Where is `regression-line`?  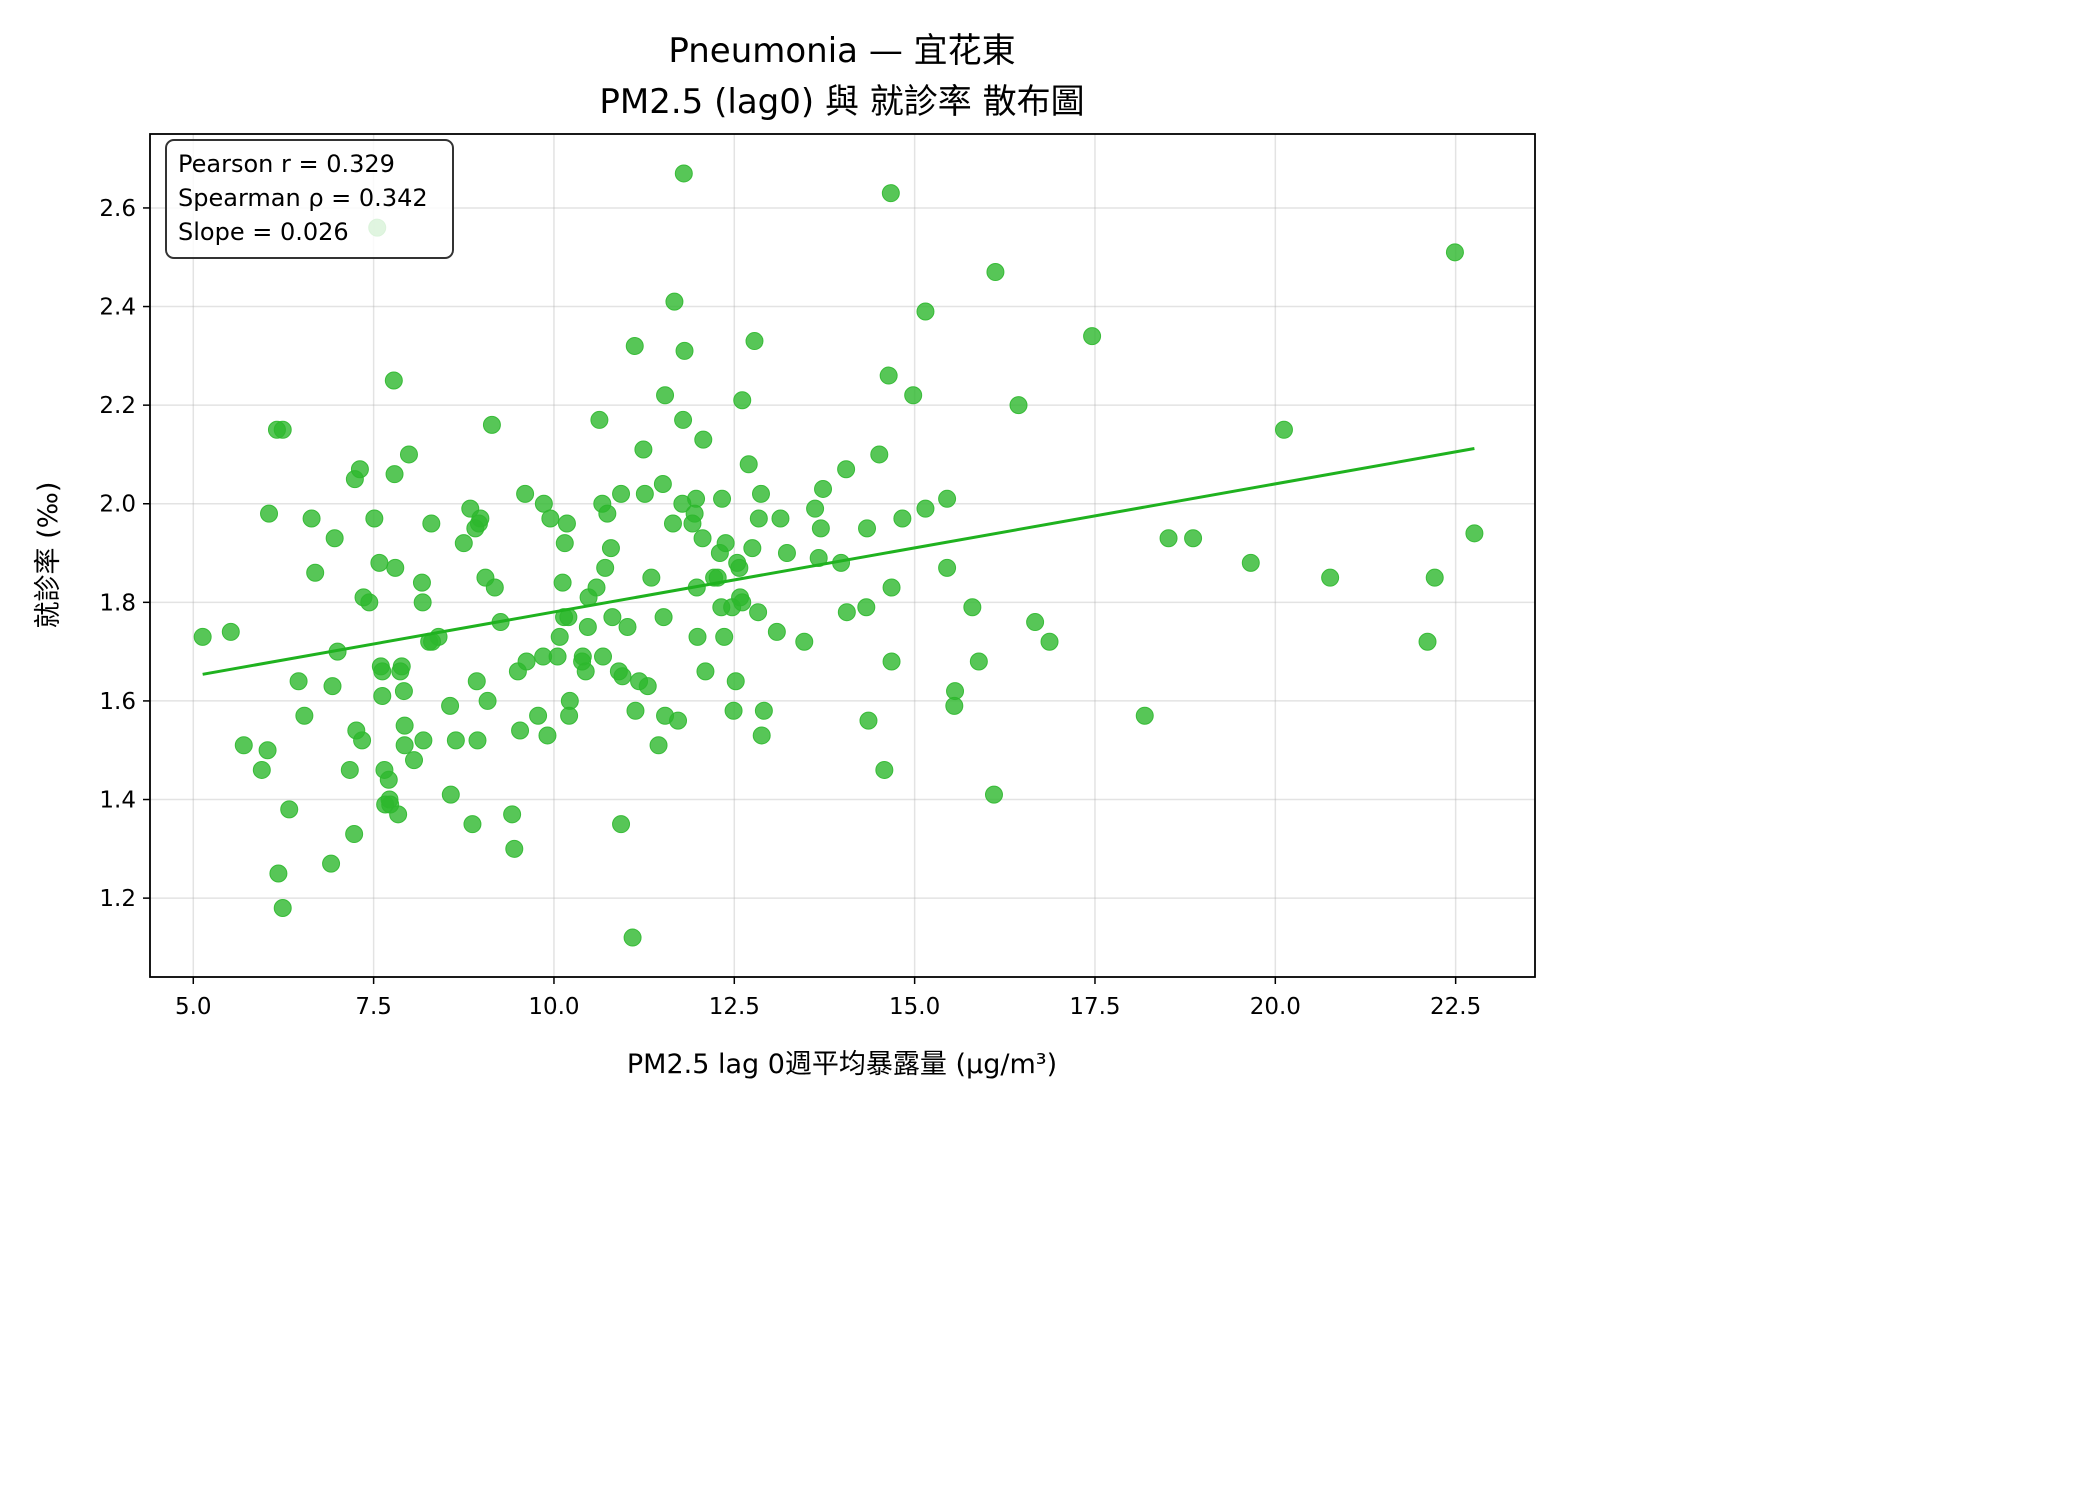 regression-line is located at coordinates (838, 561).